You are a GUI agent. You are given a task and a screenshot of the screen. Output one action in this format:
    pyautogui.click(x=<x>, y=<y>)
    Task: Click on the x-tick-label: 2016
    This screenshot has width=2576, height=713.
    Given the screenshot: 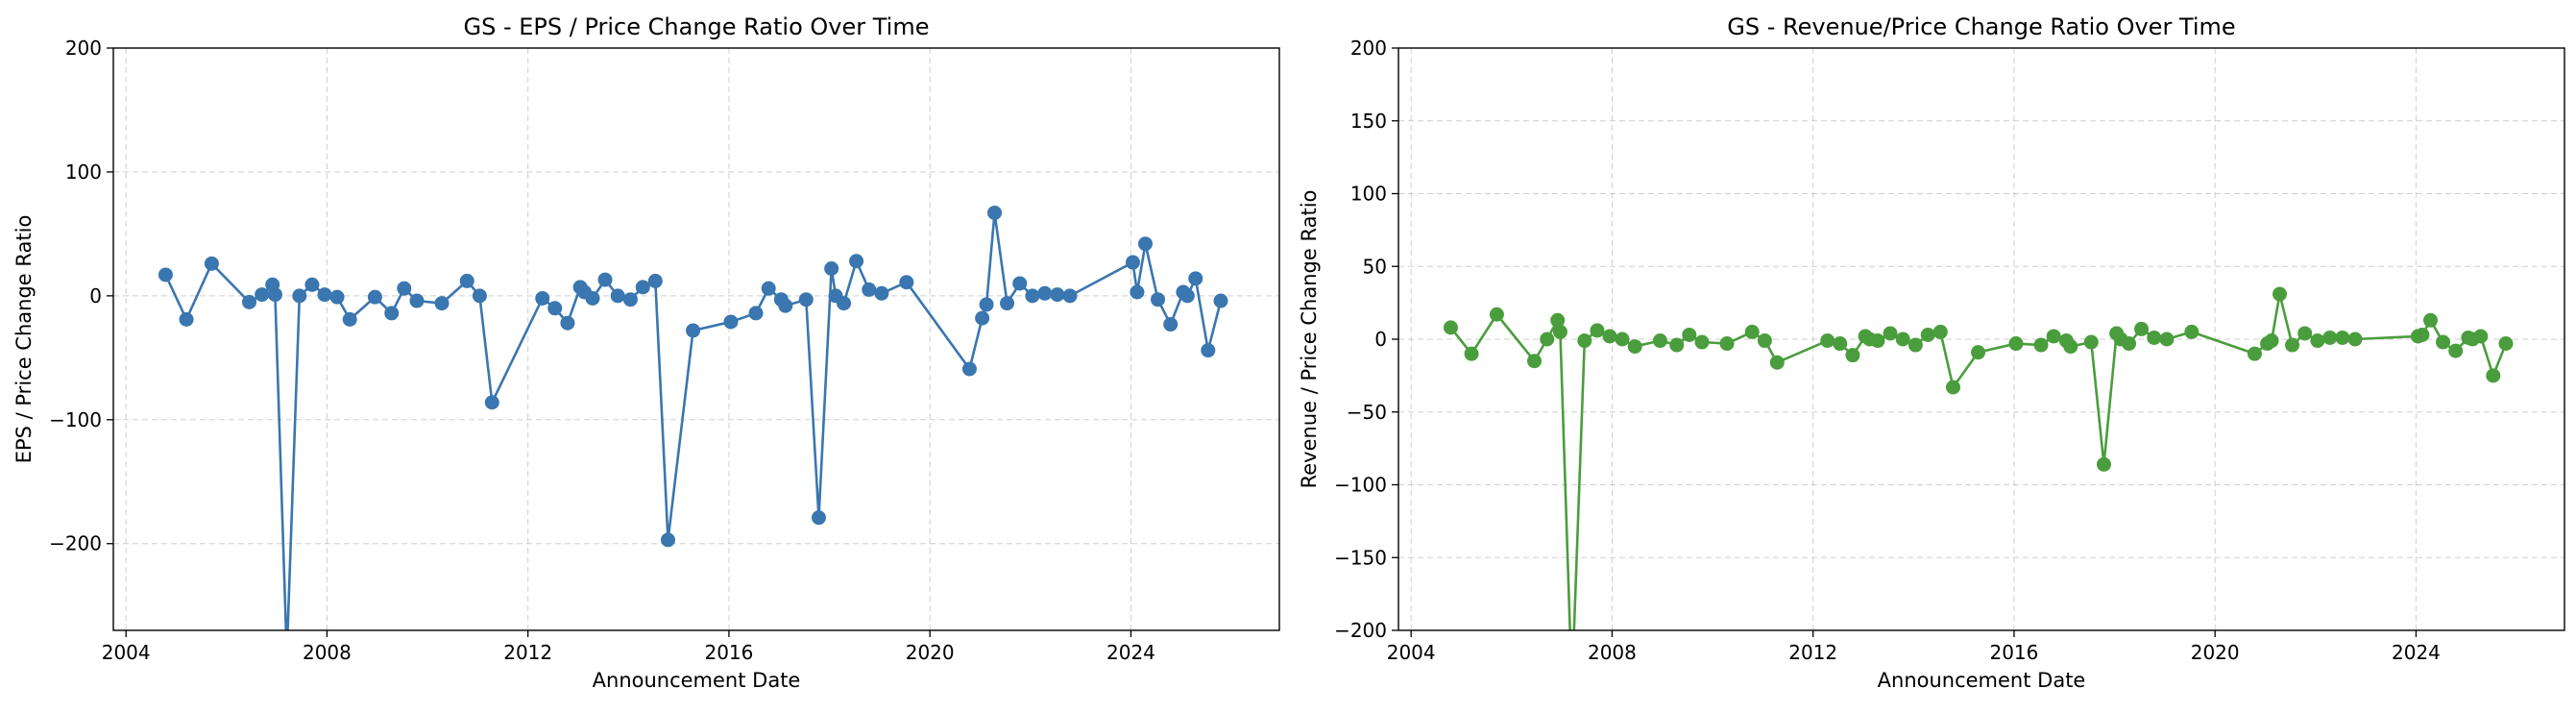 What is the action you would take?
    pyautogui.click(x=2014, y=652)
    